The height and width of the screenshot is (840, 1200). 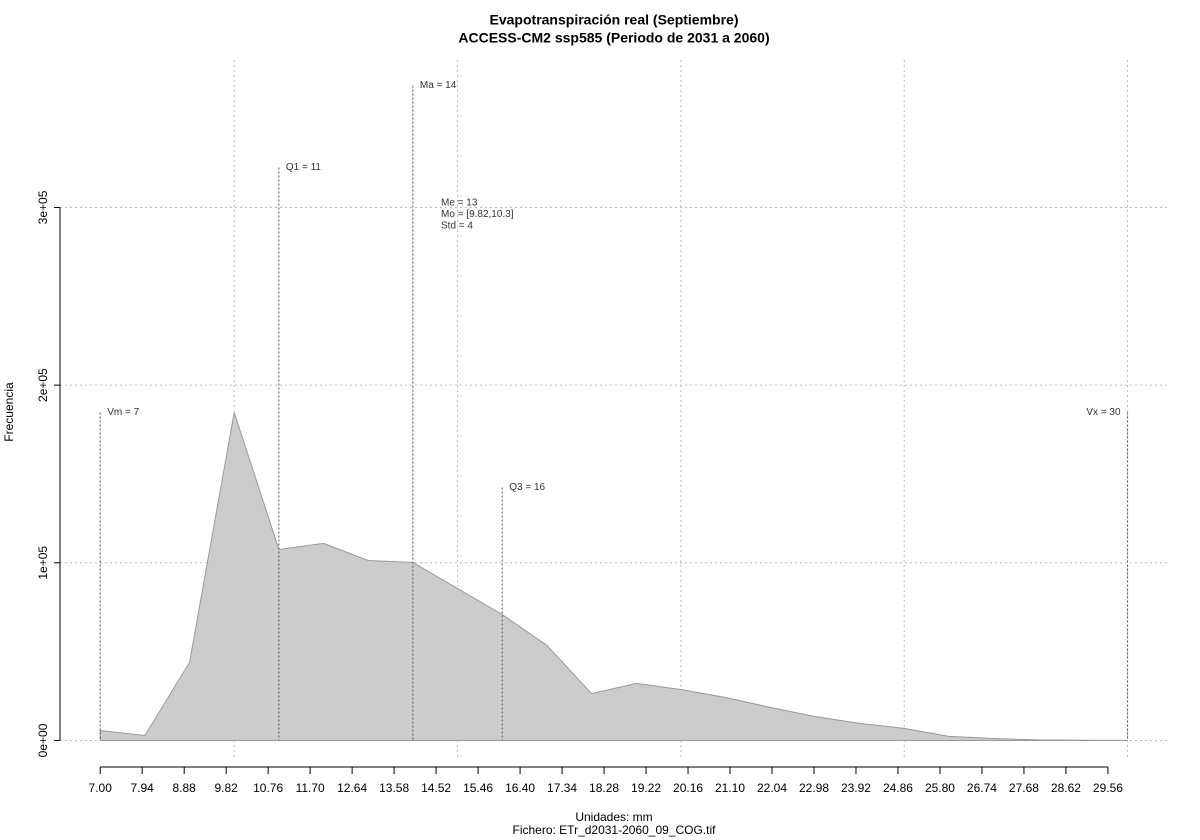 What do you see at coordinates (438, 85) in the screenshot?
I see `stat-label: Ma = 14` at bounding box center [438, 85].